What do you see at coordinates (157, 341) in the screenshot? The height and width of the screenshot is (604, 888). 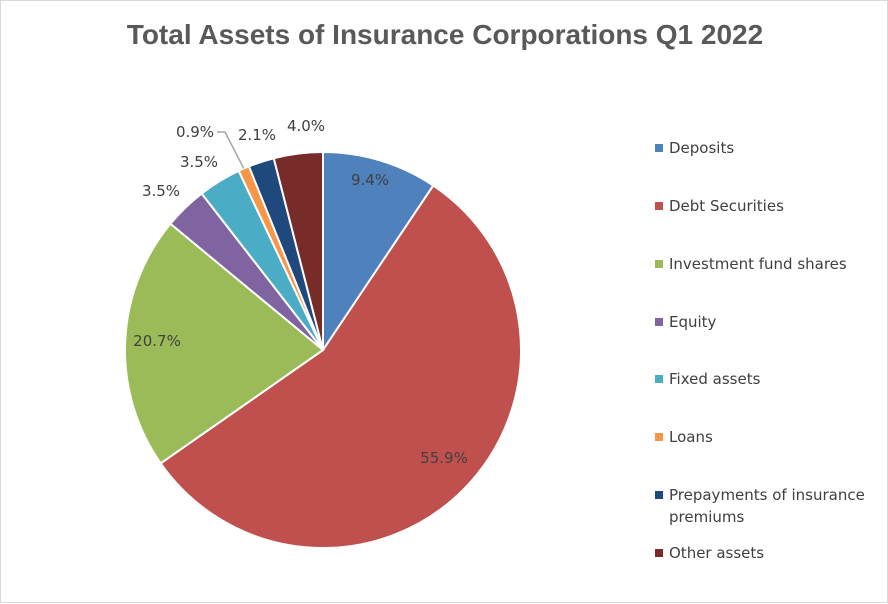 I see `data-label-investment-fund-shares: 20.7%` at bounding box center [157, 341].